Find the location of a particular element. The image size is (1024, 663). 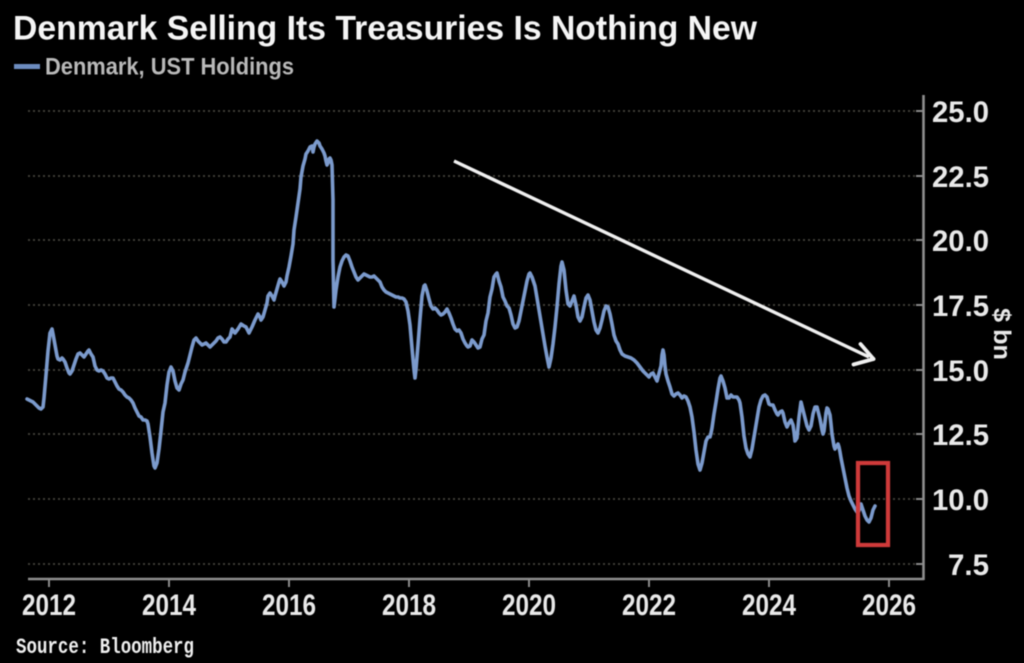

svg-text: 2026 is located at coordinates (889, 605).